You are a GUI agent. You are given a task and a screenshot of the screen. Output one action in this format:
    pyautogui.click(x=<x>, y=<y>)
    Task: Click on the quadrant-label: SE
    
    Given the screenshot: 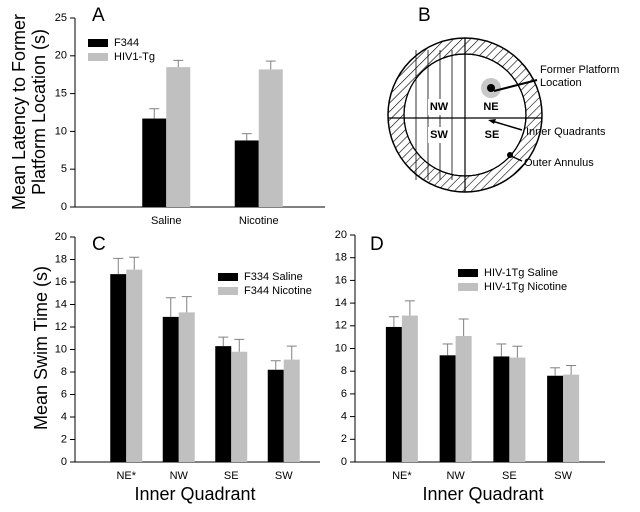 What is the action you would take?
    pyautogui.click(x=492, y=135)
    